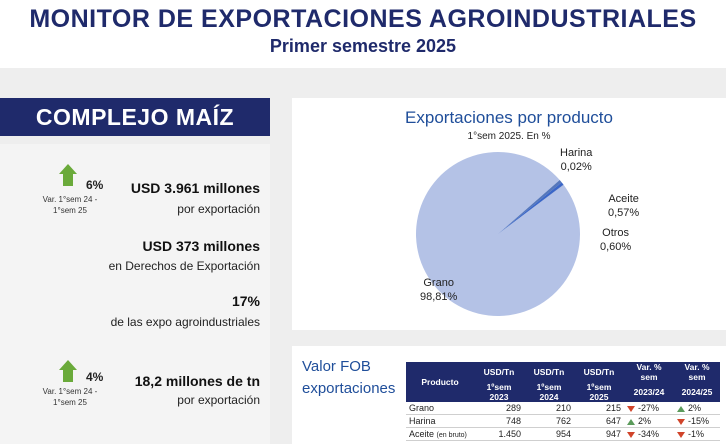  What do you see at coordinates (135, 117) in the screenshot?
I see `complejo-banner: COMPLEJO MAÍZ` at bounding box center [135, 117].